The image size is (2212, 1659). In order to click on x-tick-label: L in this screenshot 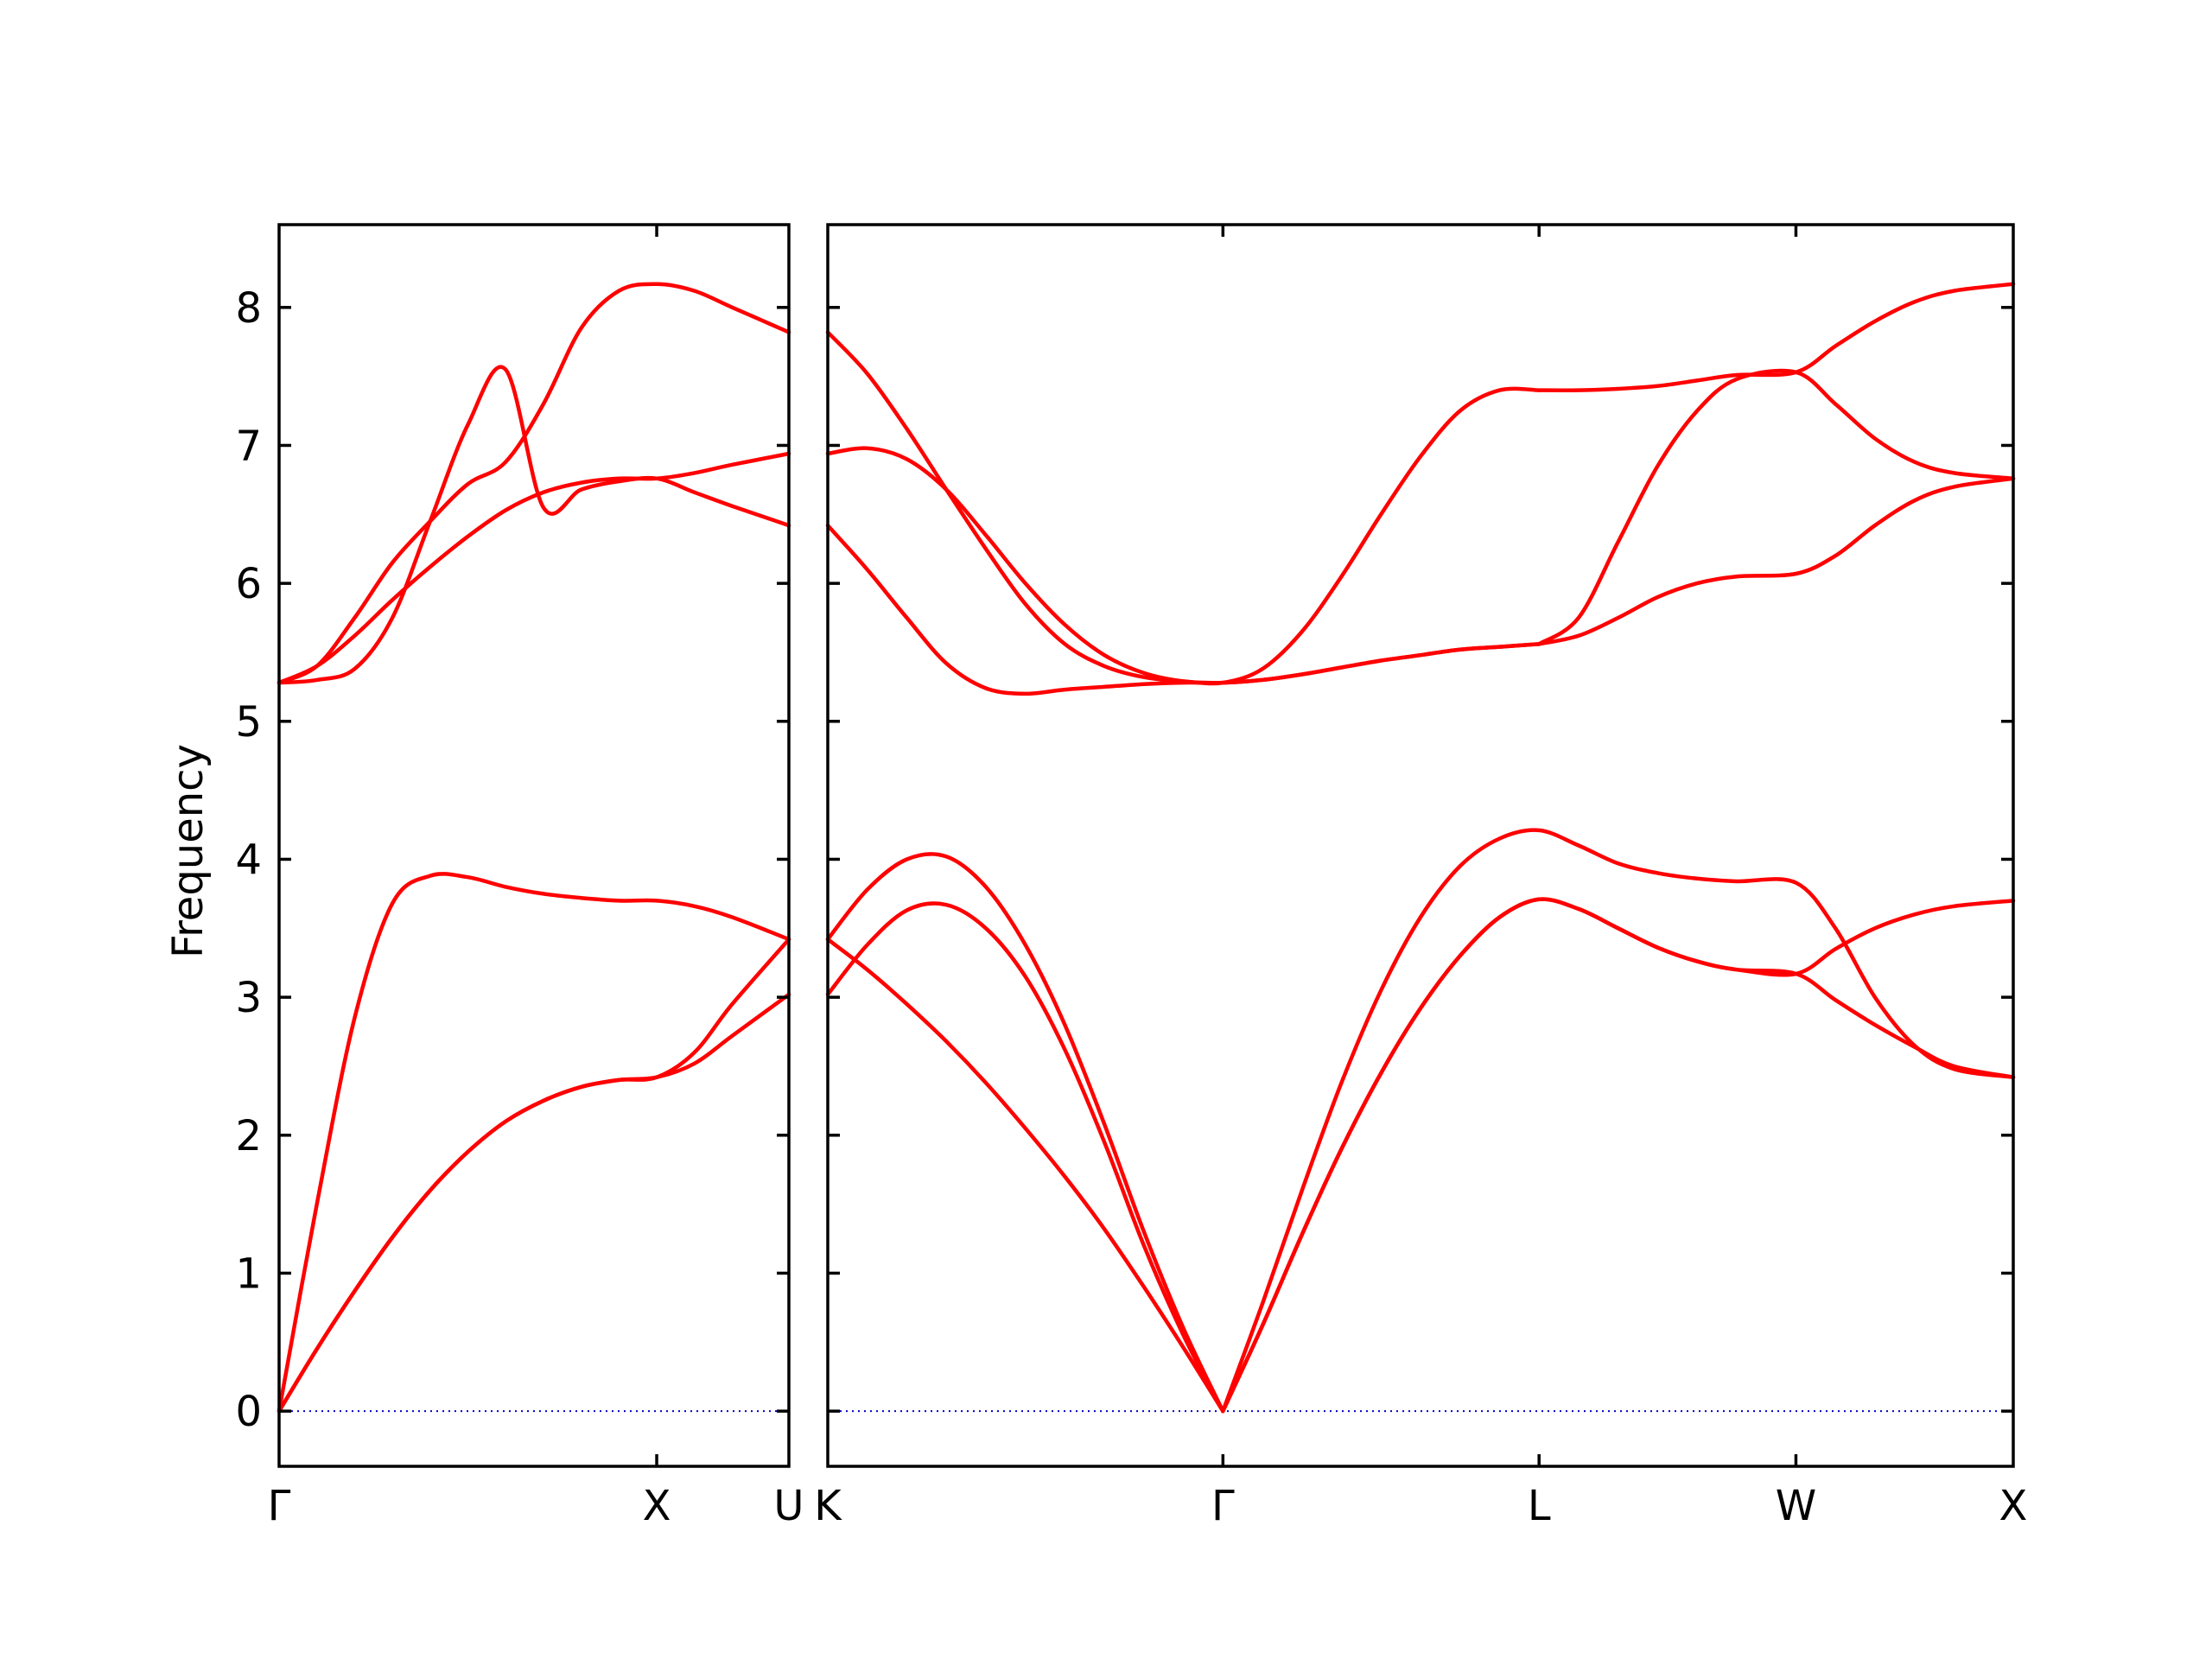, I will do `click(1539, 1506)`.